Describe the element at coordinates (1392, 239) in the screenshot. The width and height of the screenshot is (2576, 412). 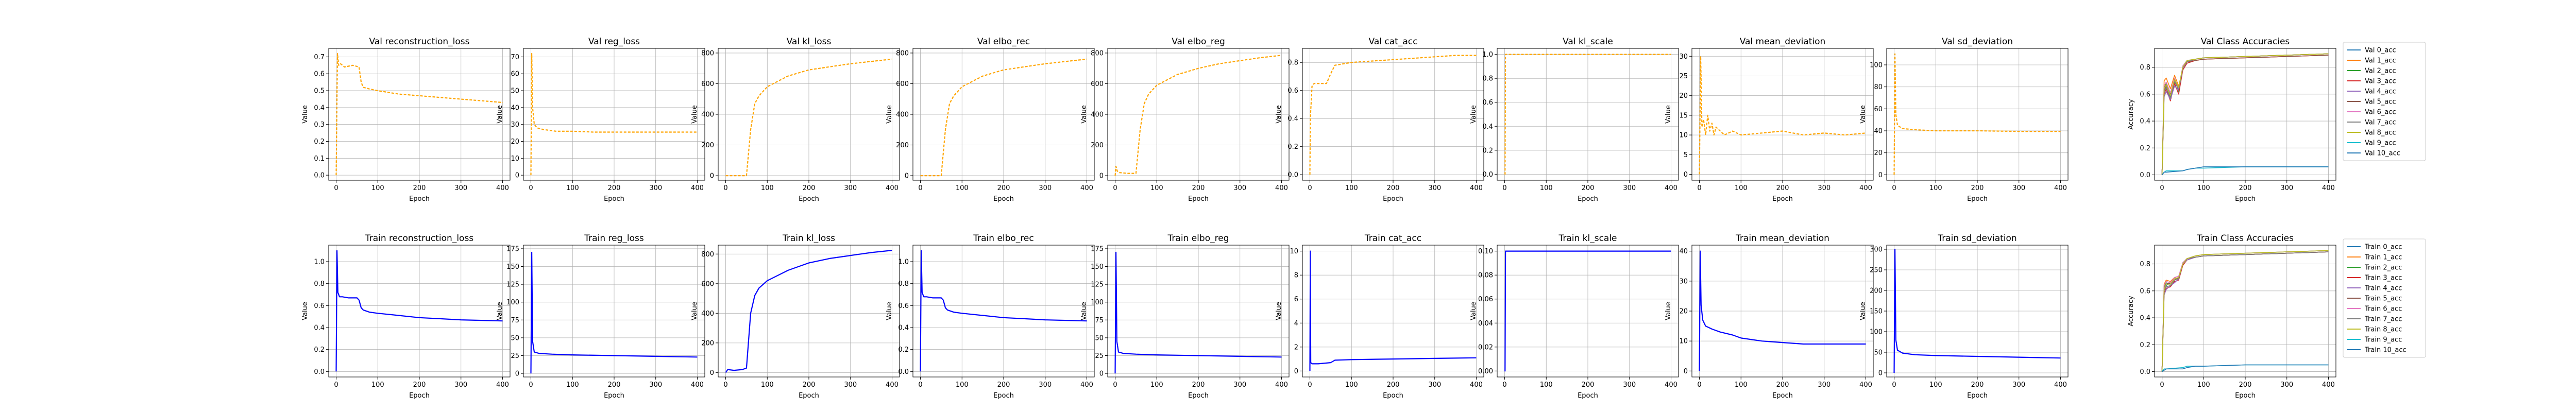
I see `chart-title: Train cat_acc` at that location.